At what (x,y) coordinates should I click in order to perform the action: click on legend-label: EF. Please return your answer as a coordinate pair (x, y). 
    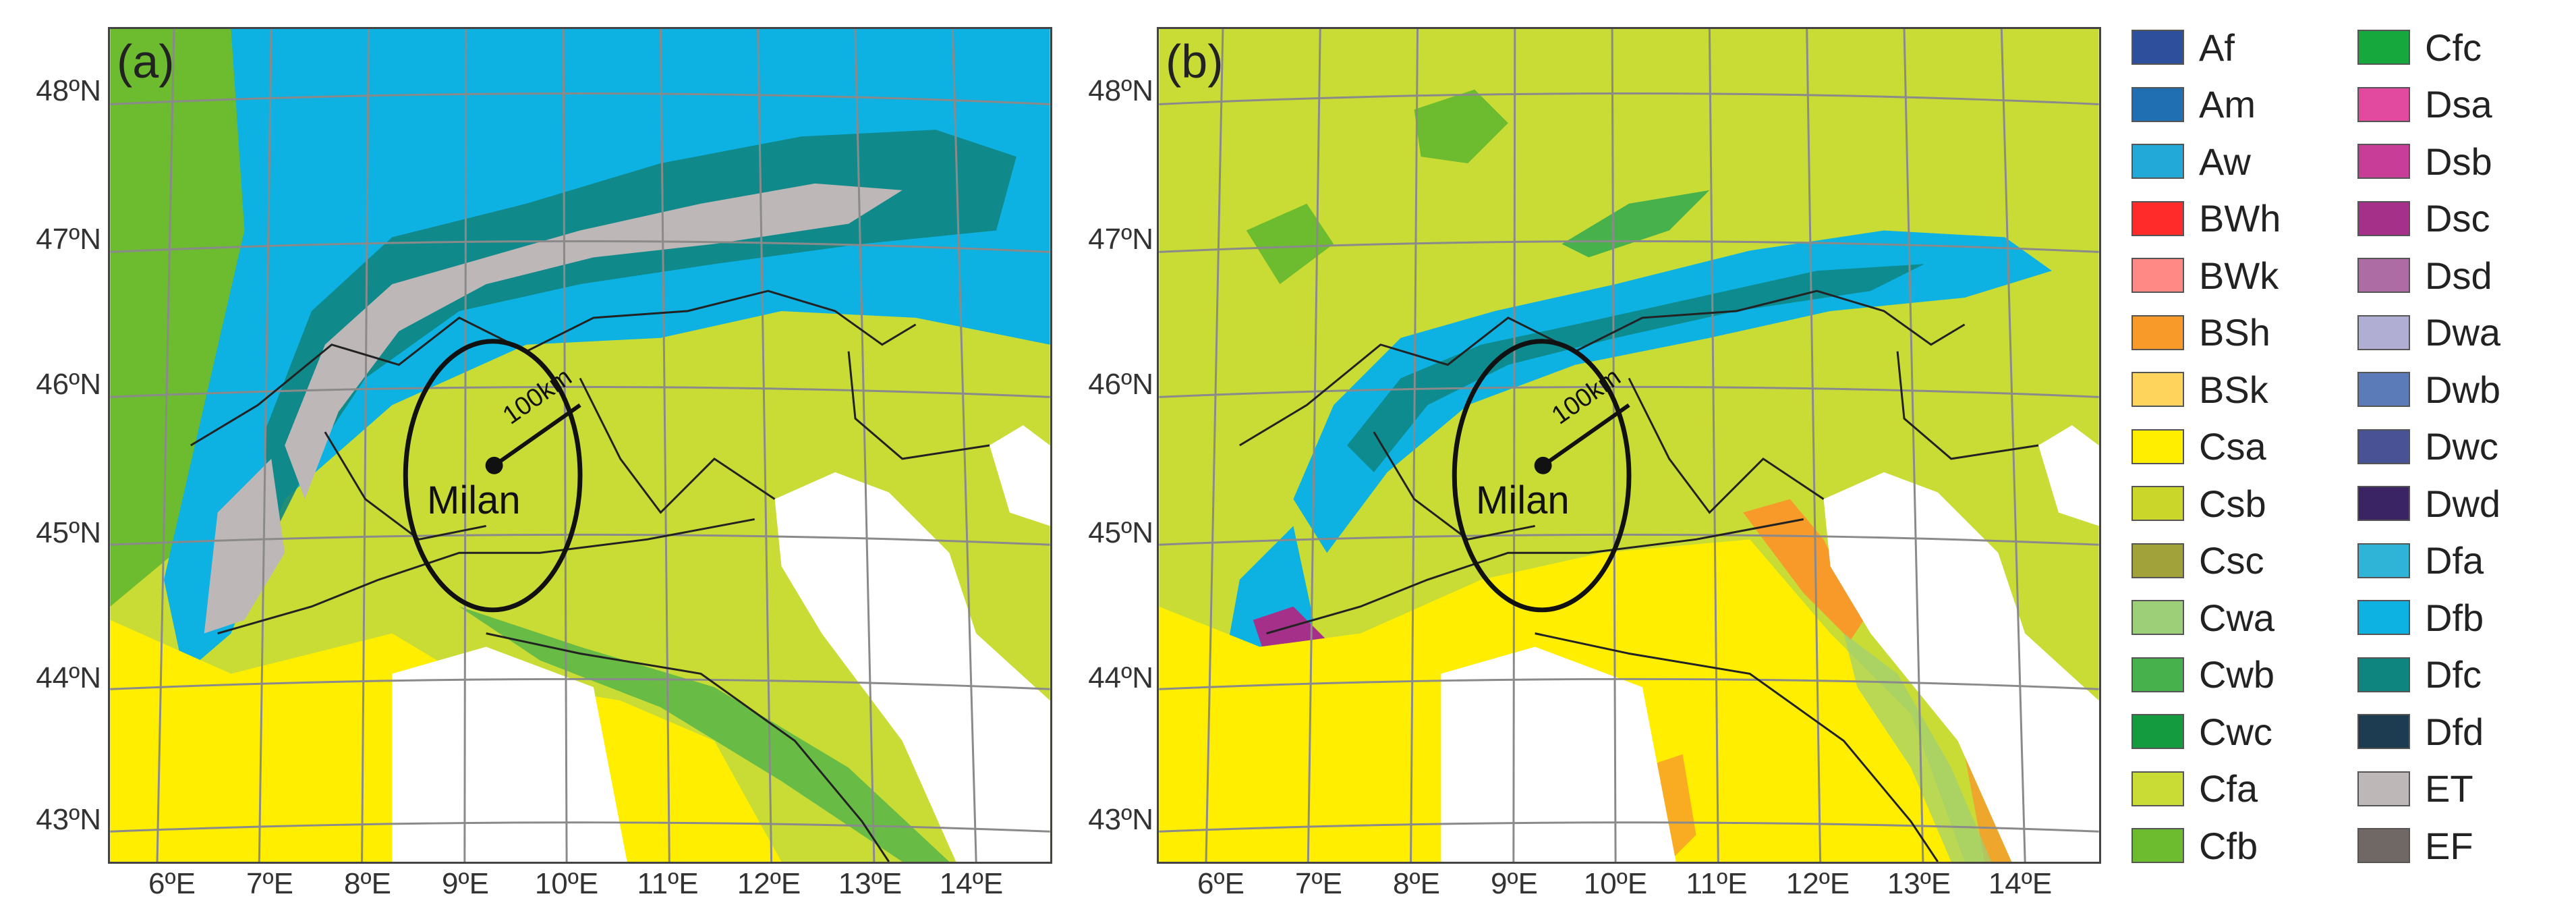
    Looking at the image, I should click on (2449, 846).